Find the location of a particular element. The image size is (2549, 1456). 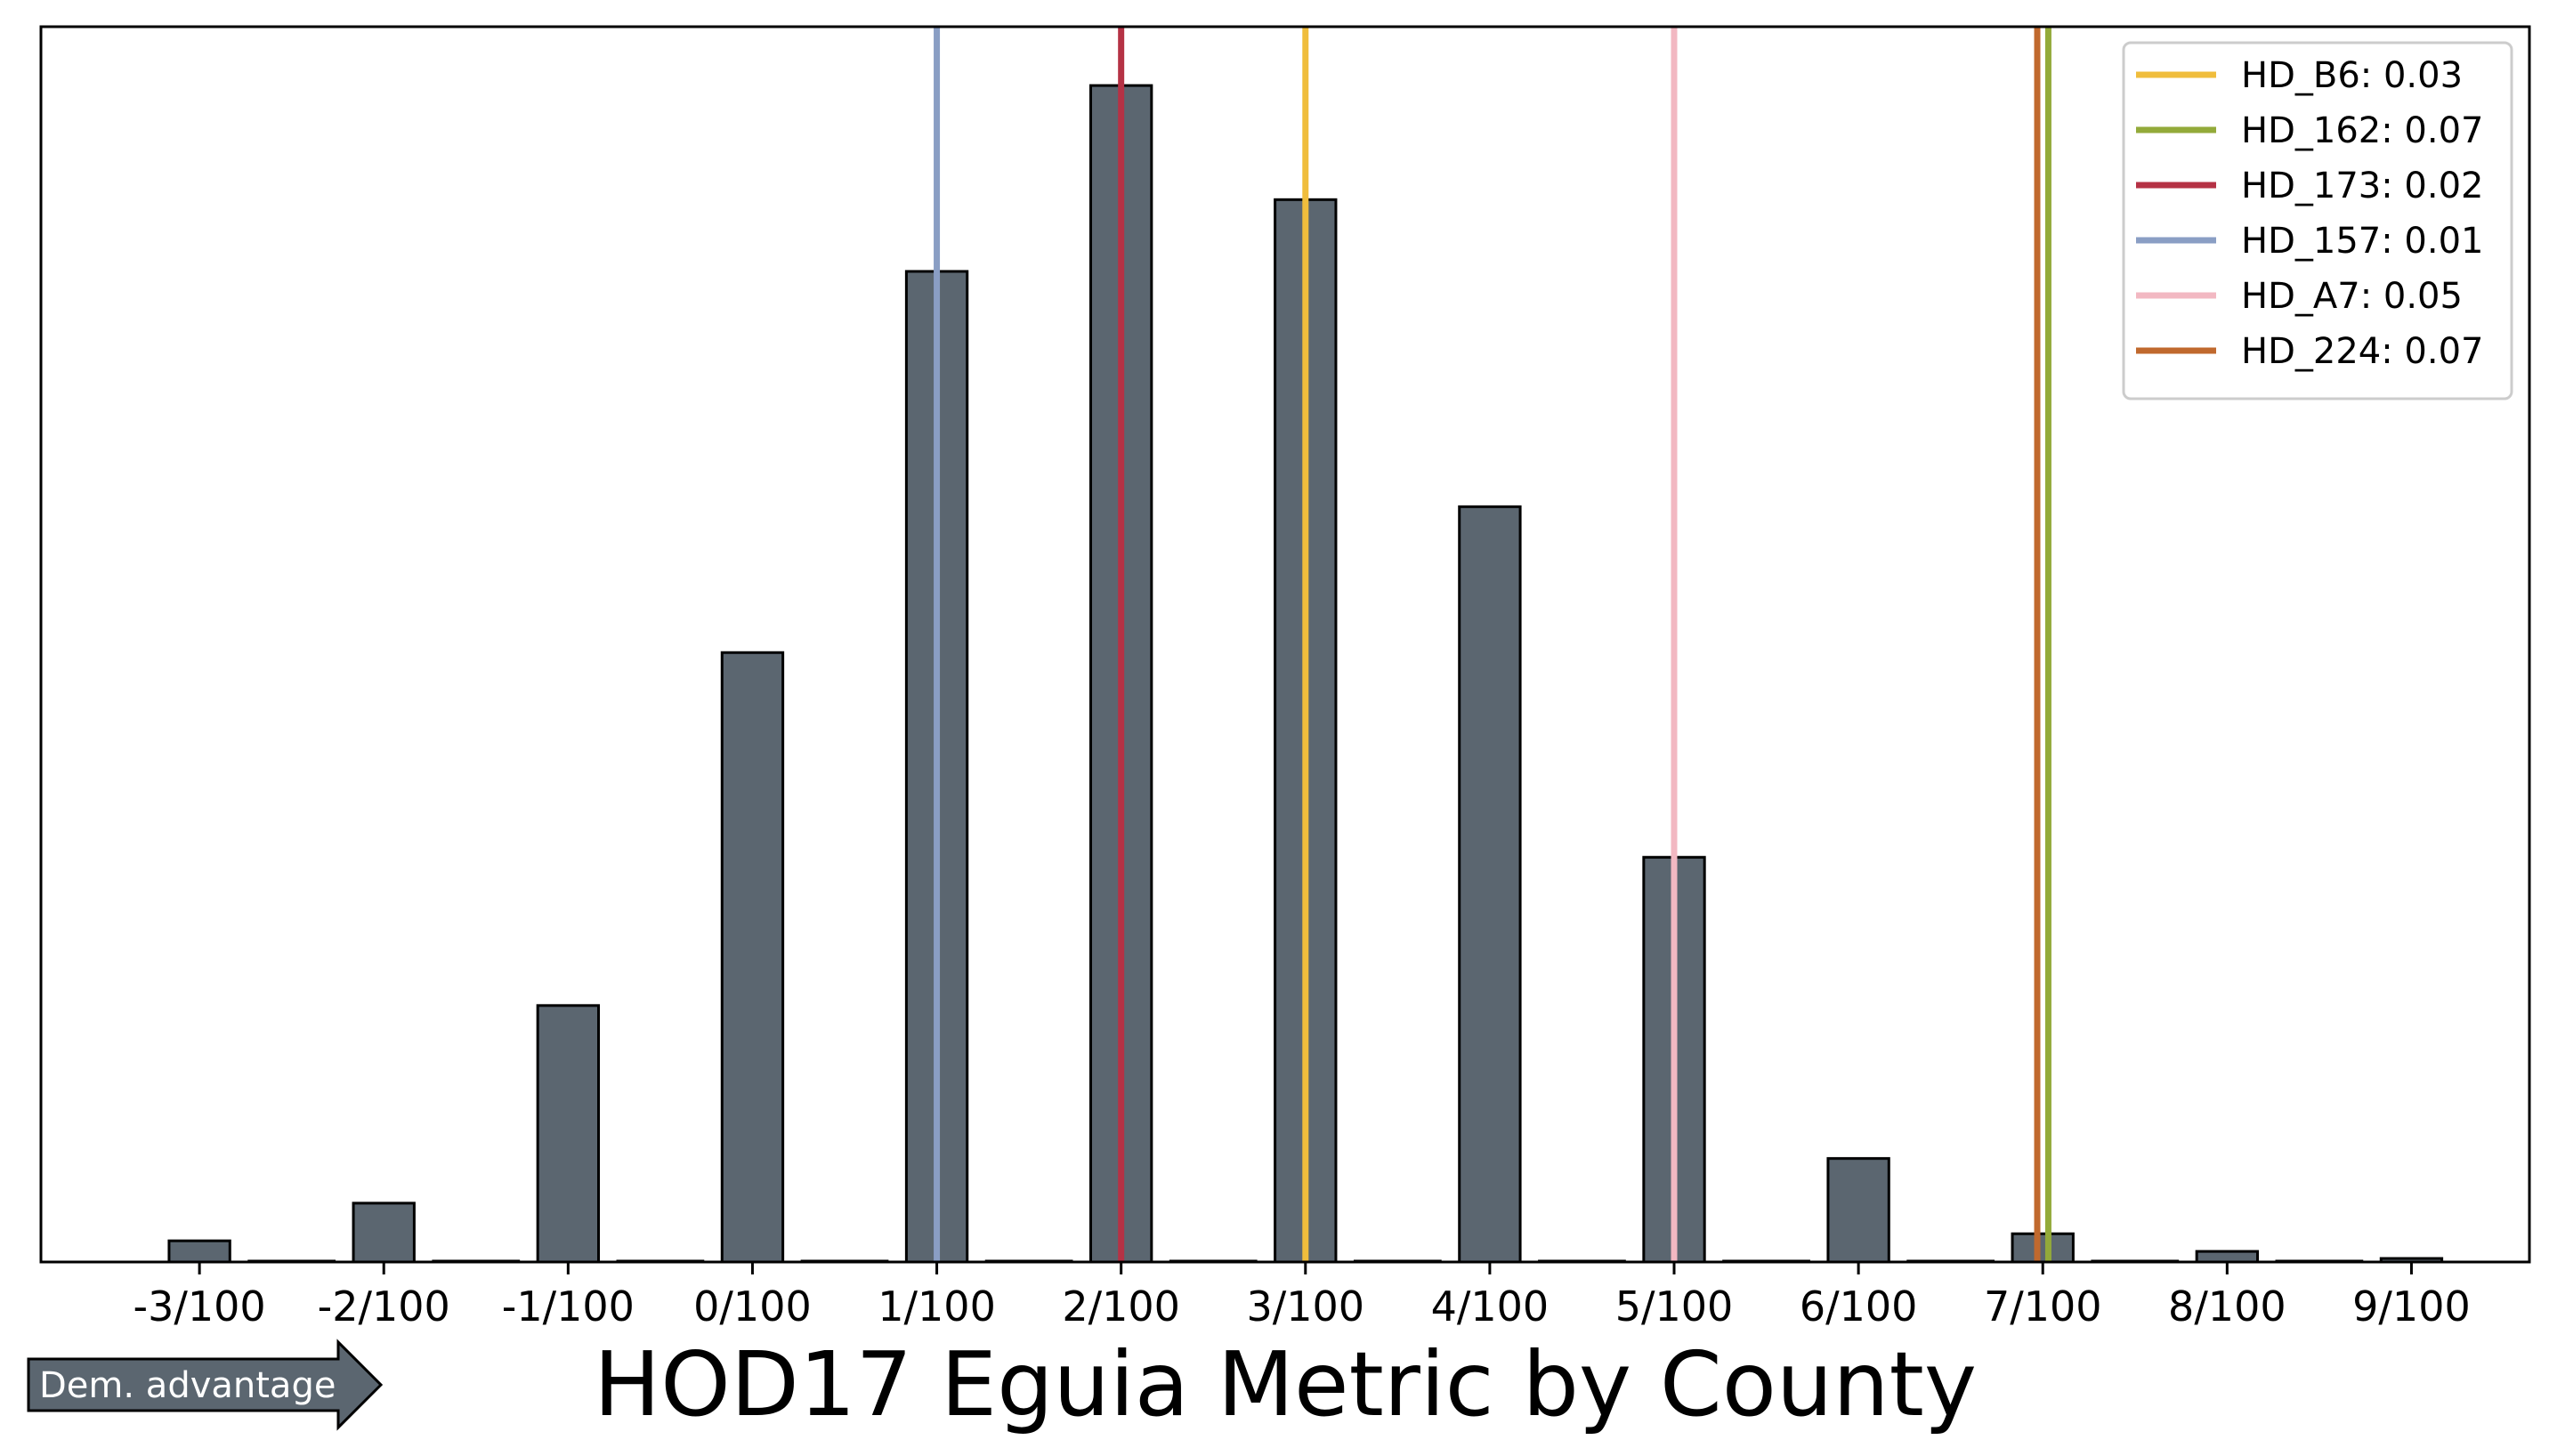

legend-entry: HD_162: 0.07 is located at coordinates (2362, 130).